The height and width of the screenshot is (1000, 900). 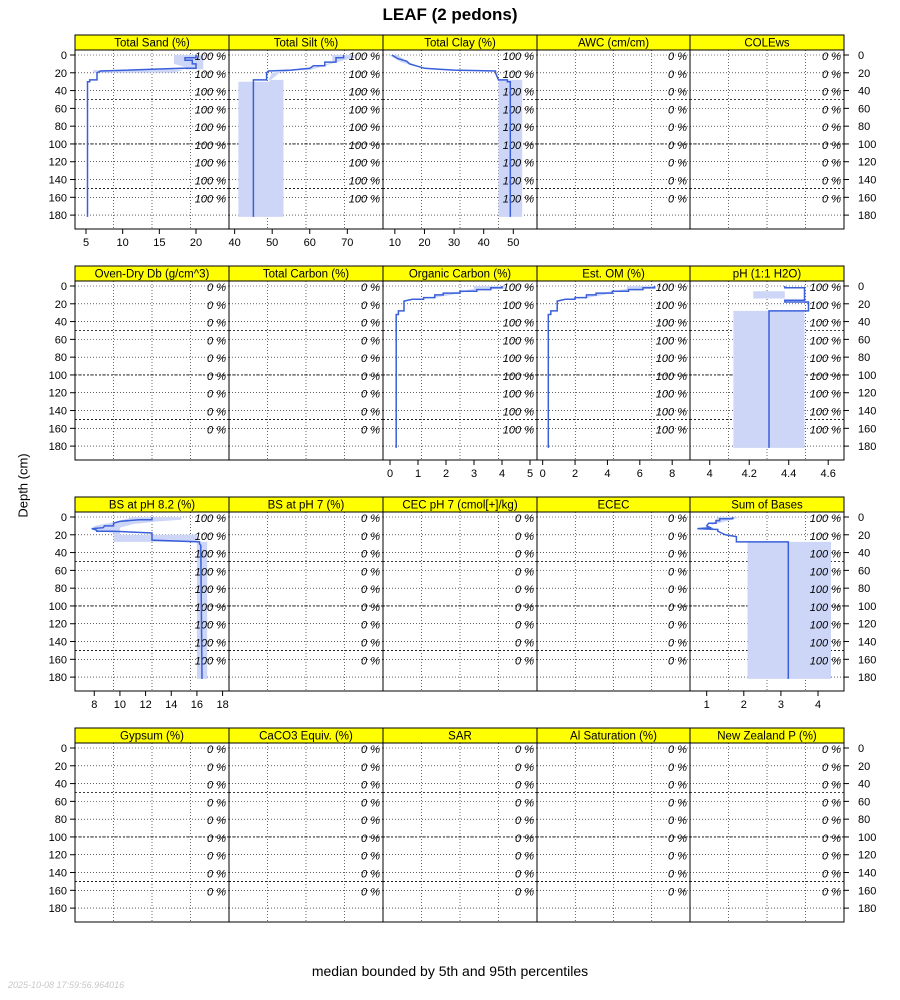 What do you see at coordinates (781, 705) in the screenshot?
I see `x-tick-label: 3` at bounding box center [781, 705].